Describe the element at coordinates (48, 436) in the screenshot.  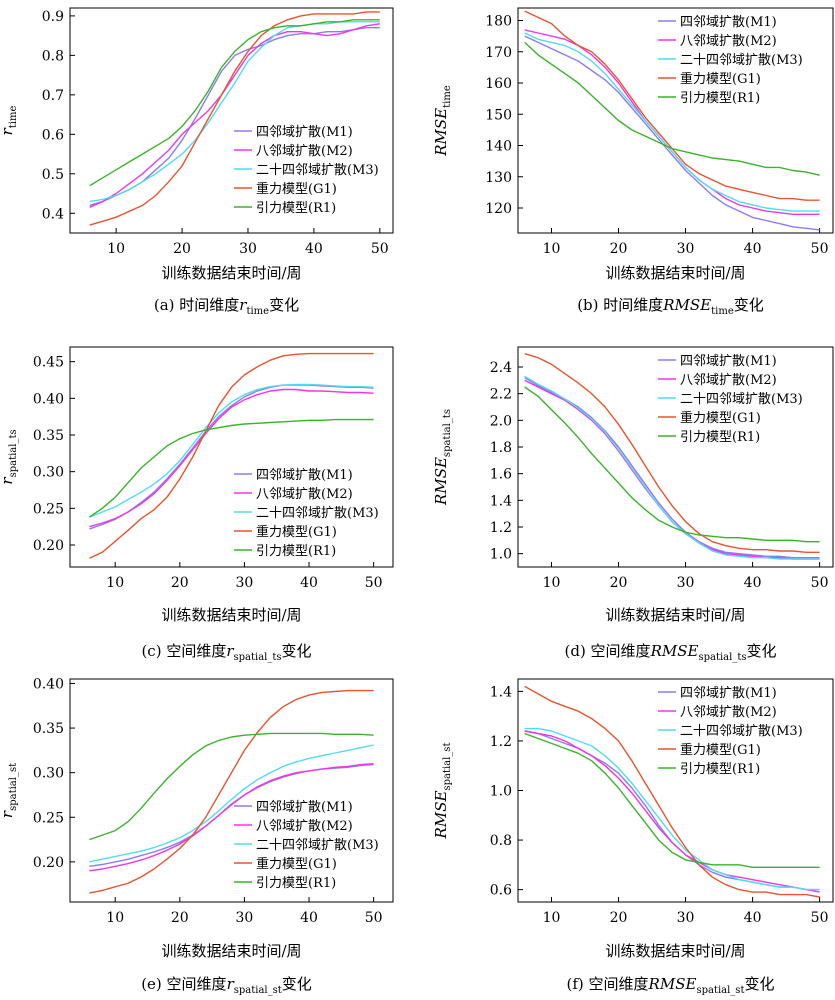
I see `y-tick-label: 0.35` at that location.